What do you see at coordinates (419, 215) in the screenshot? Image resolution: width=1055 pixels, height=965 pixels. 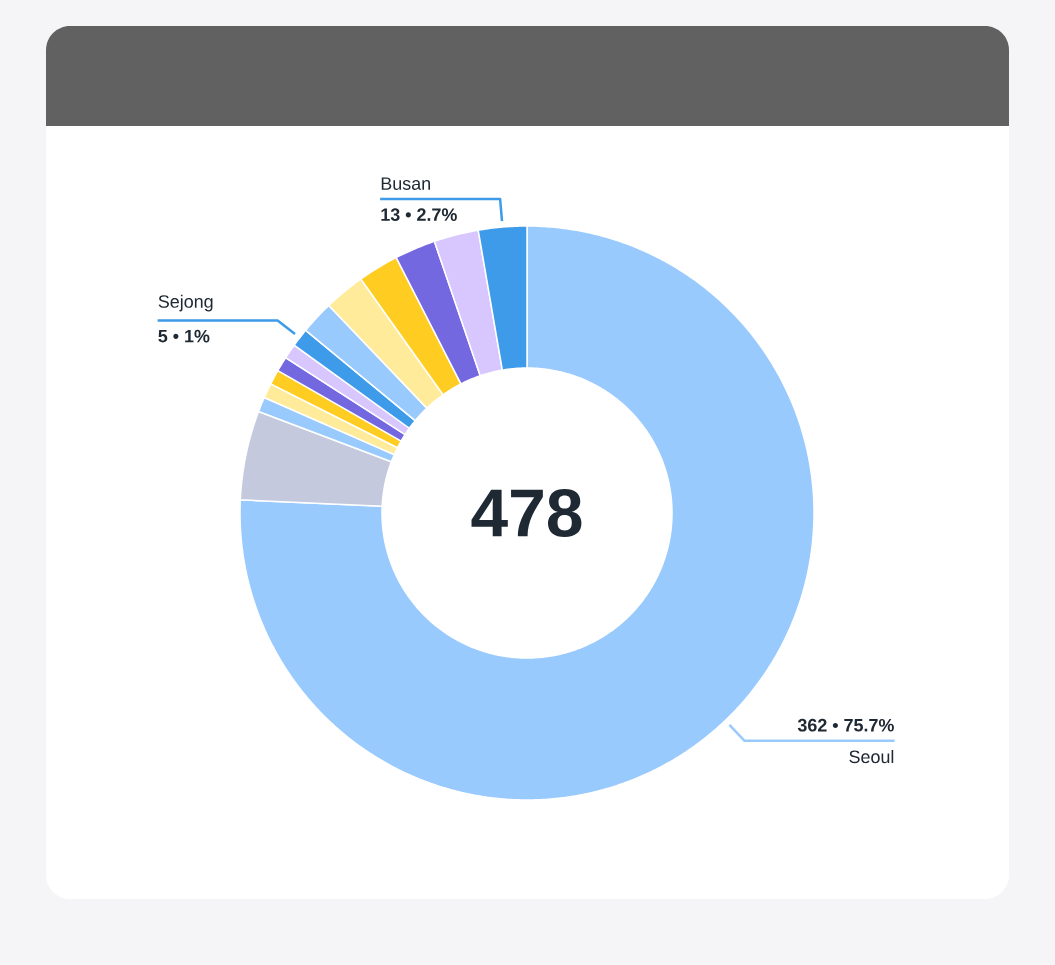 I see `data-label: 13 • 2.7%` at bounding box center [419, 215].